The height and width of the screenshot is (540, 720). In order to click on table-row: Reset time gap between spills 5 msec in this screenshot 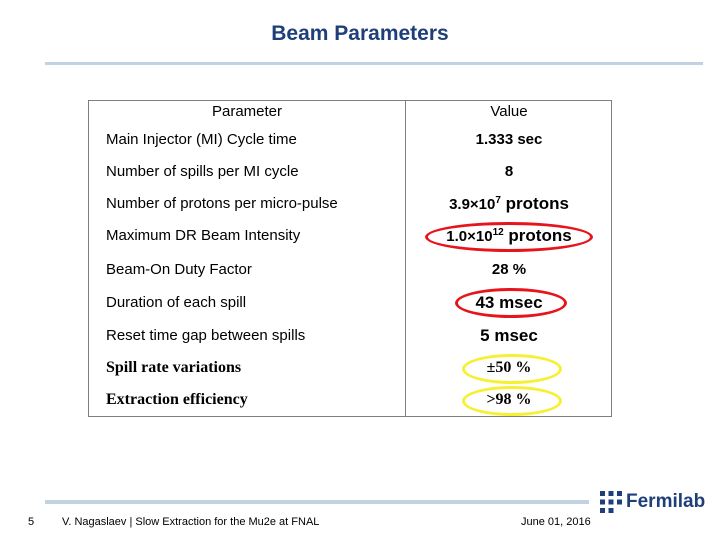, I will do `click(350, 336)`.